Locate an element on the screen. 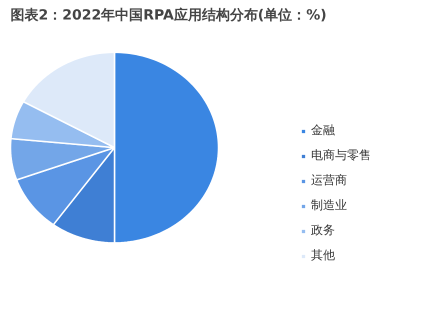  legend-label: 电商与零售 is located at coordinates (341, 155).